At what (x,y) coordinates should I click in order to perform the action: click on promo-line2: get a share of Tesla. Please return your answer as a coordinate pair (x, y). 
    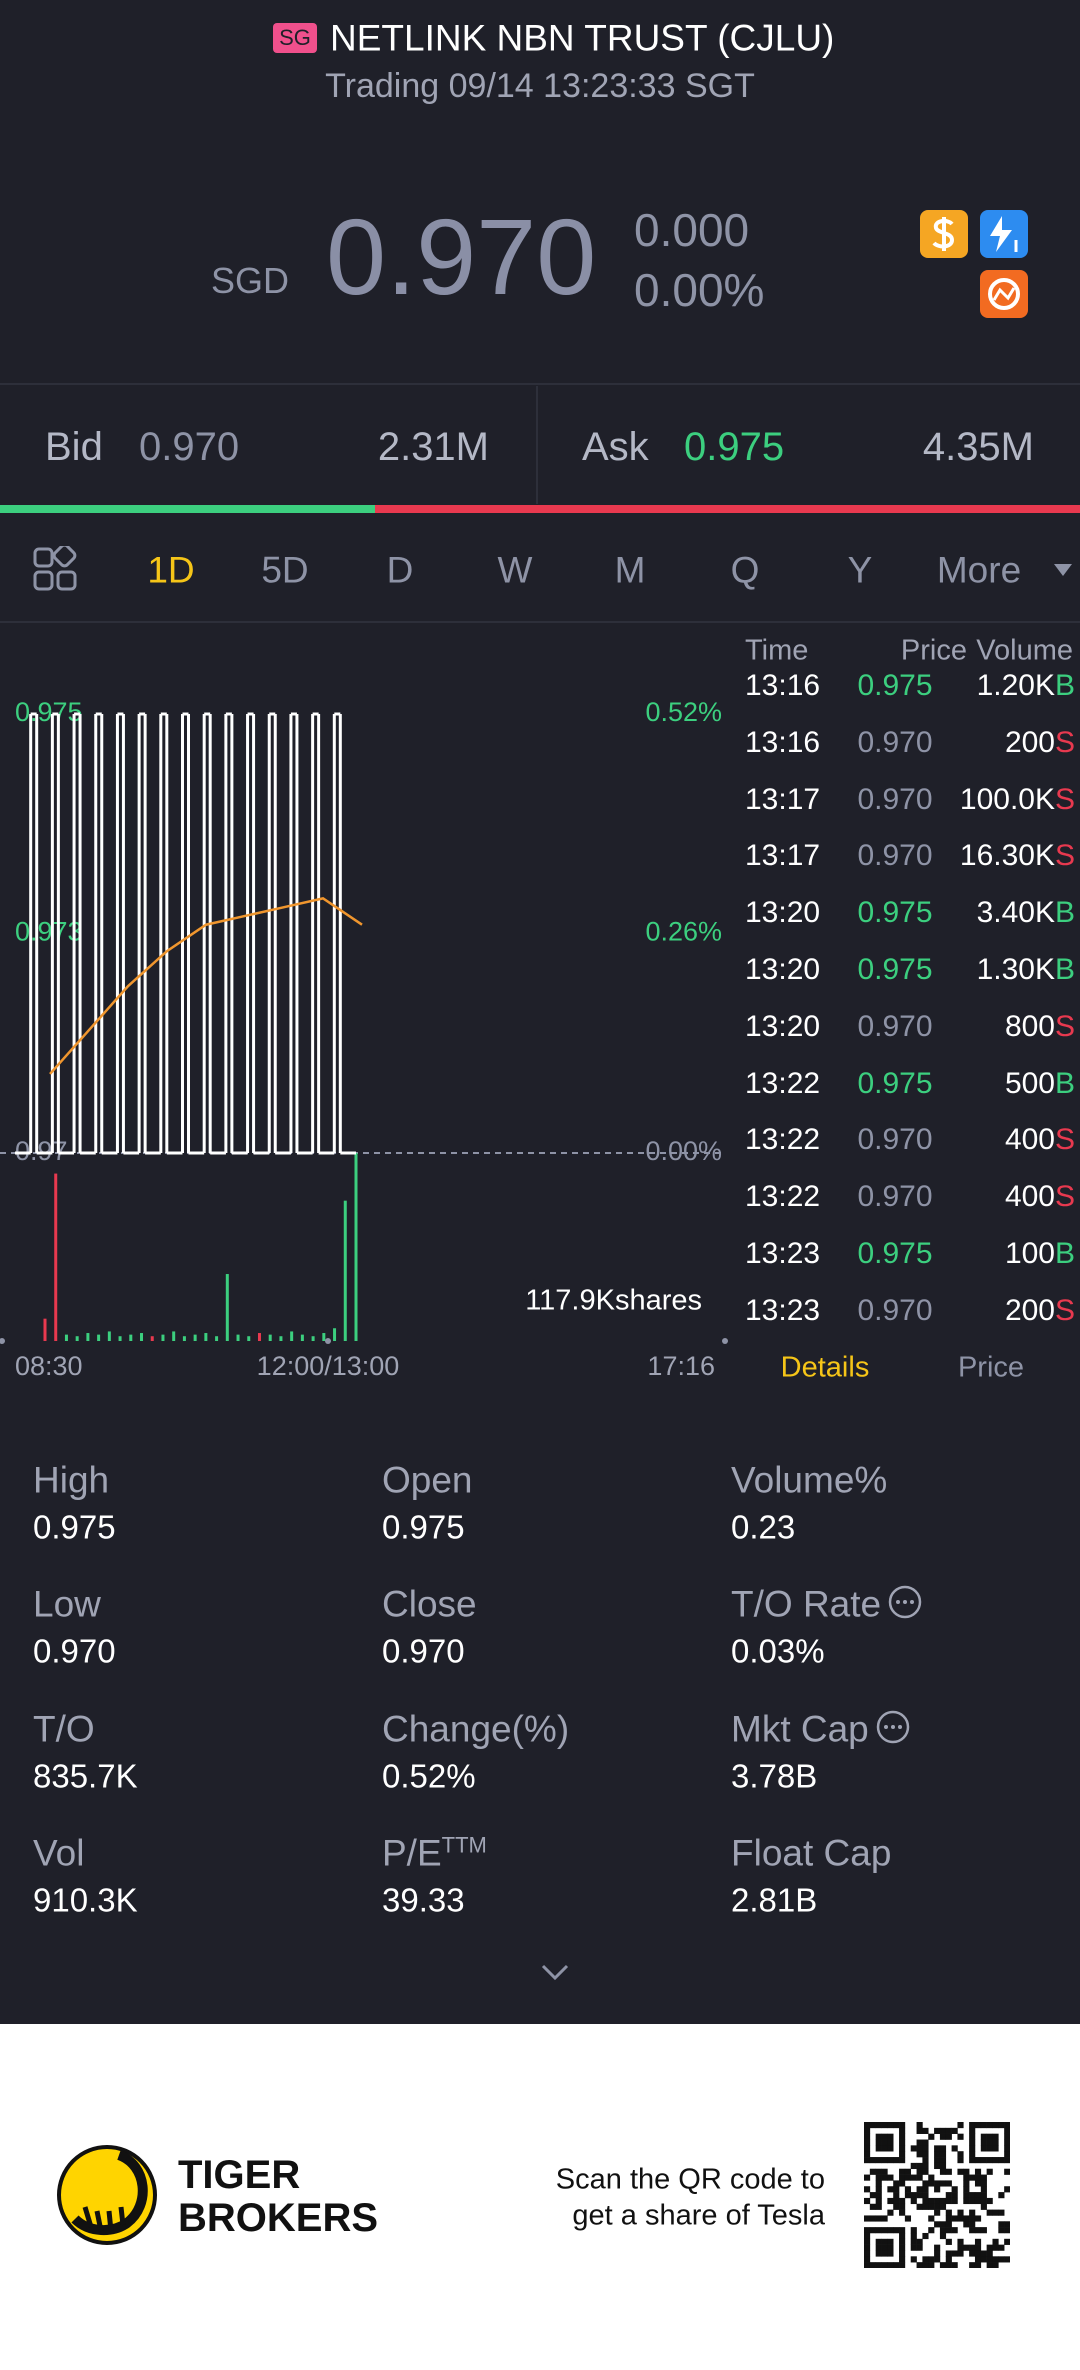
    Looking at the image, I should click on (698, 2215).